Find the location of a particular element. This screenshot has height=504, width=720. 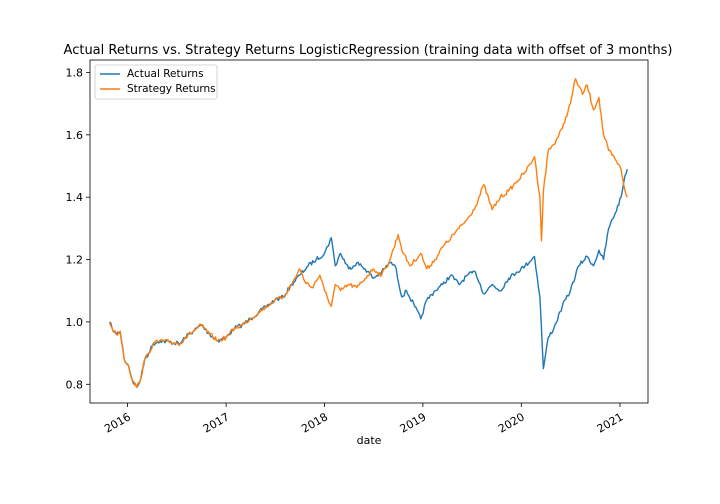

x-tick-label: 2020 is located at coordinates (511, 422).